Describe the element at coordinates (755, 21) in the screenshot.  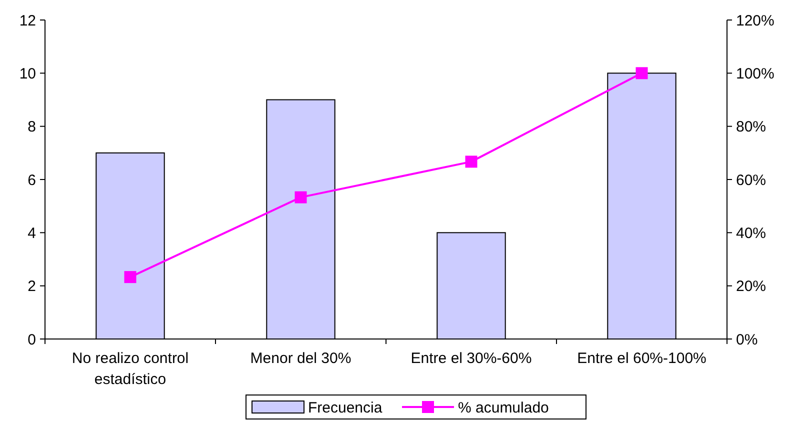
I see `y2-tick-label: 120%` at that location.